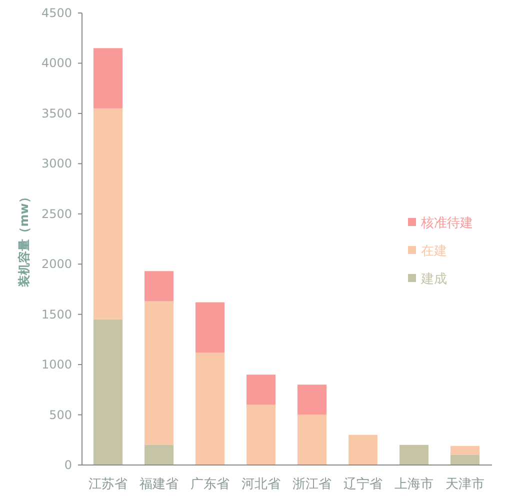  Describe the element at coordinates (68, 465) in the screenshot. I see `y-tick-label: 0` at that location.